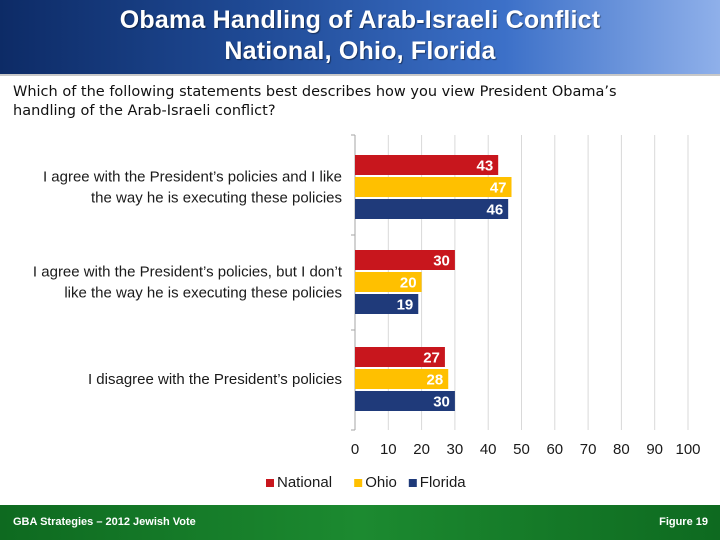 The image size is (720, 540). Describe the element at coordinates (654, 449) in the screenshot. I see `x-tick-label: 90` at that location.